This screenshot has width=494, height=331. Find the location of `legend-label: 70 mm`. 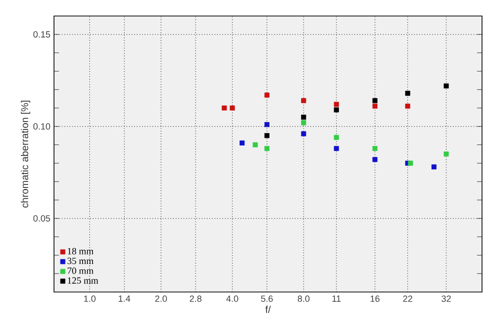

legend-label: 70 mm is located at coordinates (81, 271).